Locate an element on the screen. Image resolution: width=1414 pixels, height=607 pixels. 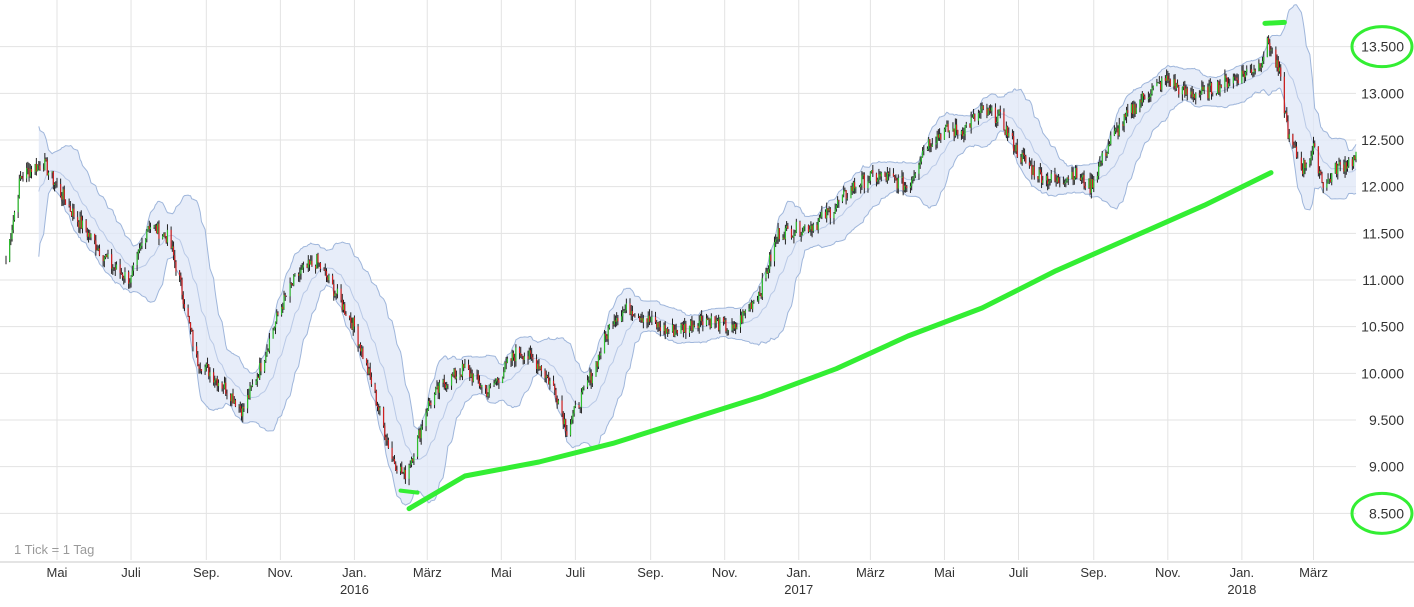
high-mark-stroke is located at coordinates (1274, 22).